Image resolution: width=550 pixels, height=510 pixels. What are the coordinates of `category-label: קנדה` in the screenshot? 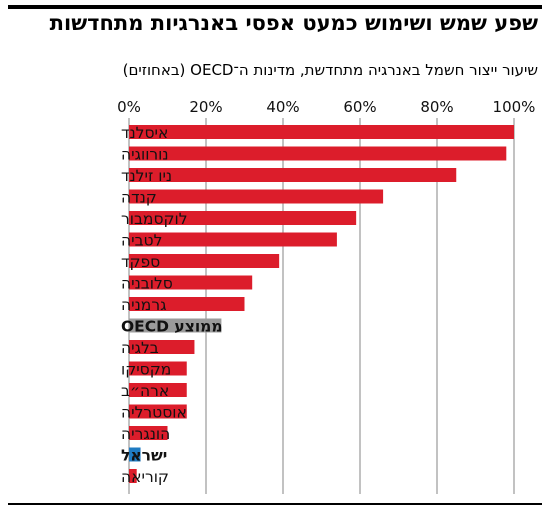 It's located at (139, 198).